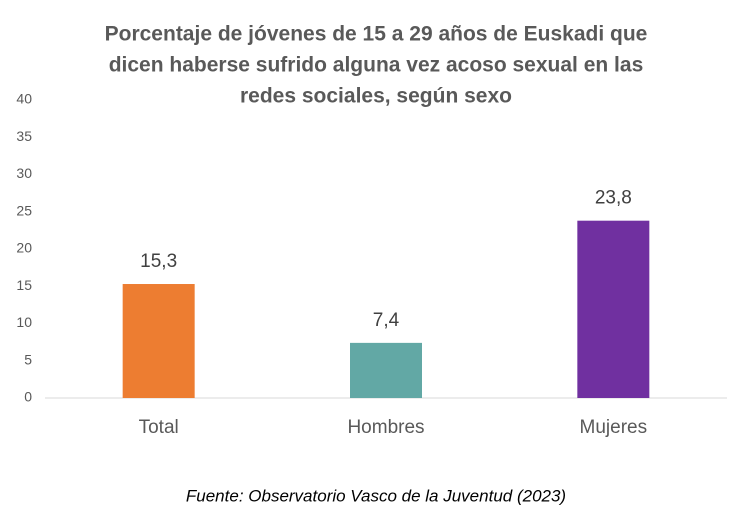  What do you see at coordinates (159, 427) in the screenshot?
I see `x-tick-label: Total` at bounding box center [159, 427].